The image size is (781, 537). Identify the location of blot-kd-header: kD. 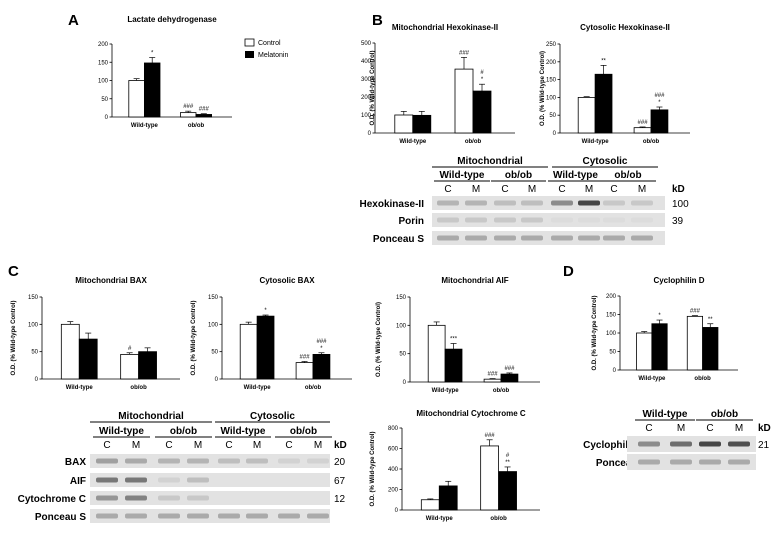
(340, 445).